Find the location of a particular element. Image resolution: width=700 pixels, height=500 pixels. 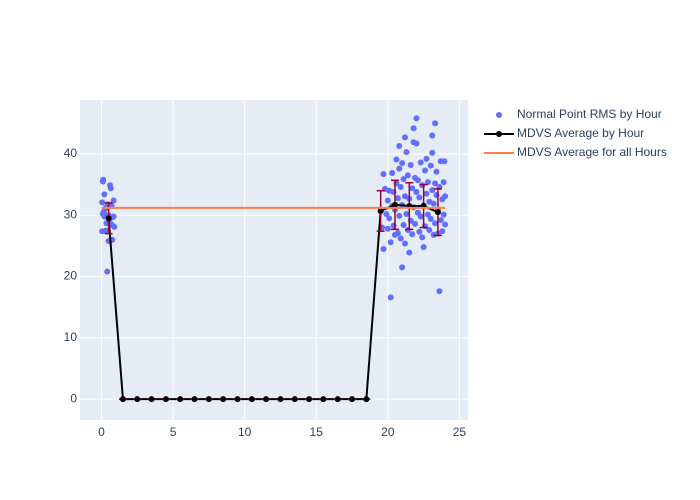

x-tick-label: 25 is located at coordinates (460, 432).